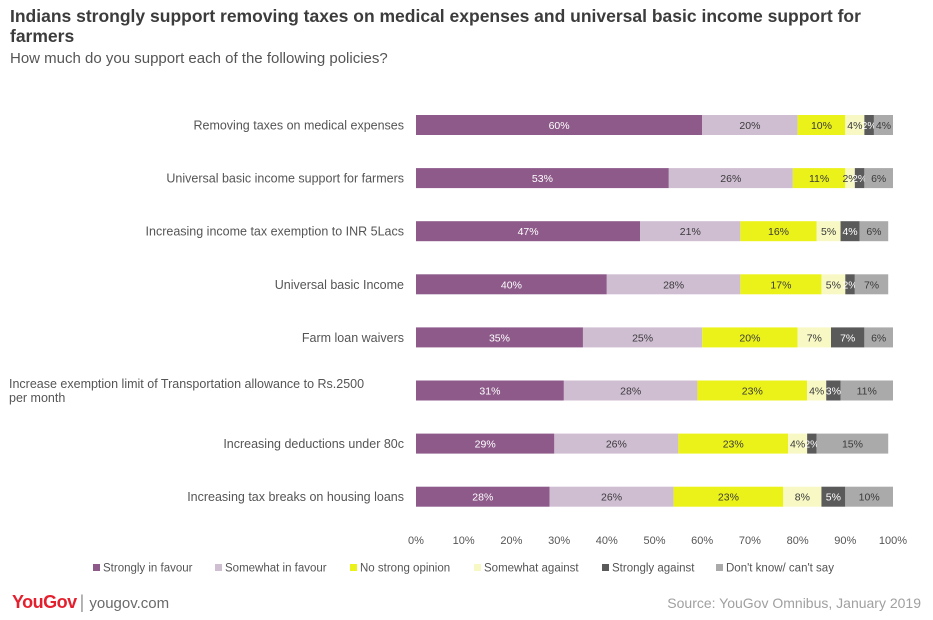  I want to click on brand-url: yougov.com, so click(129, 603).